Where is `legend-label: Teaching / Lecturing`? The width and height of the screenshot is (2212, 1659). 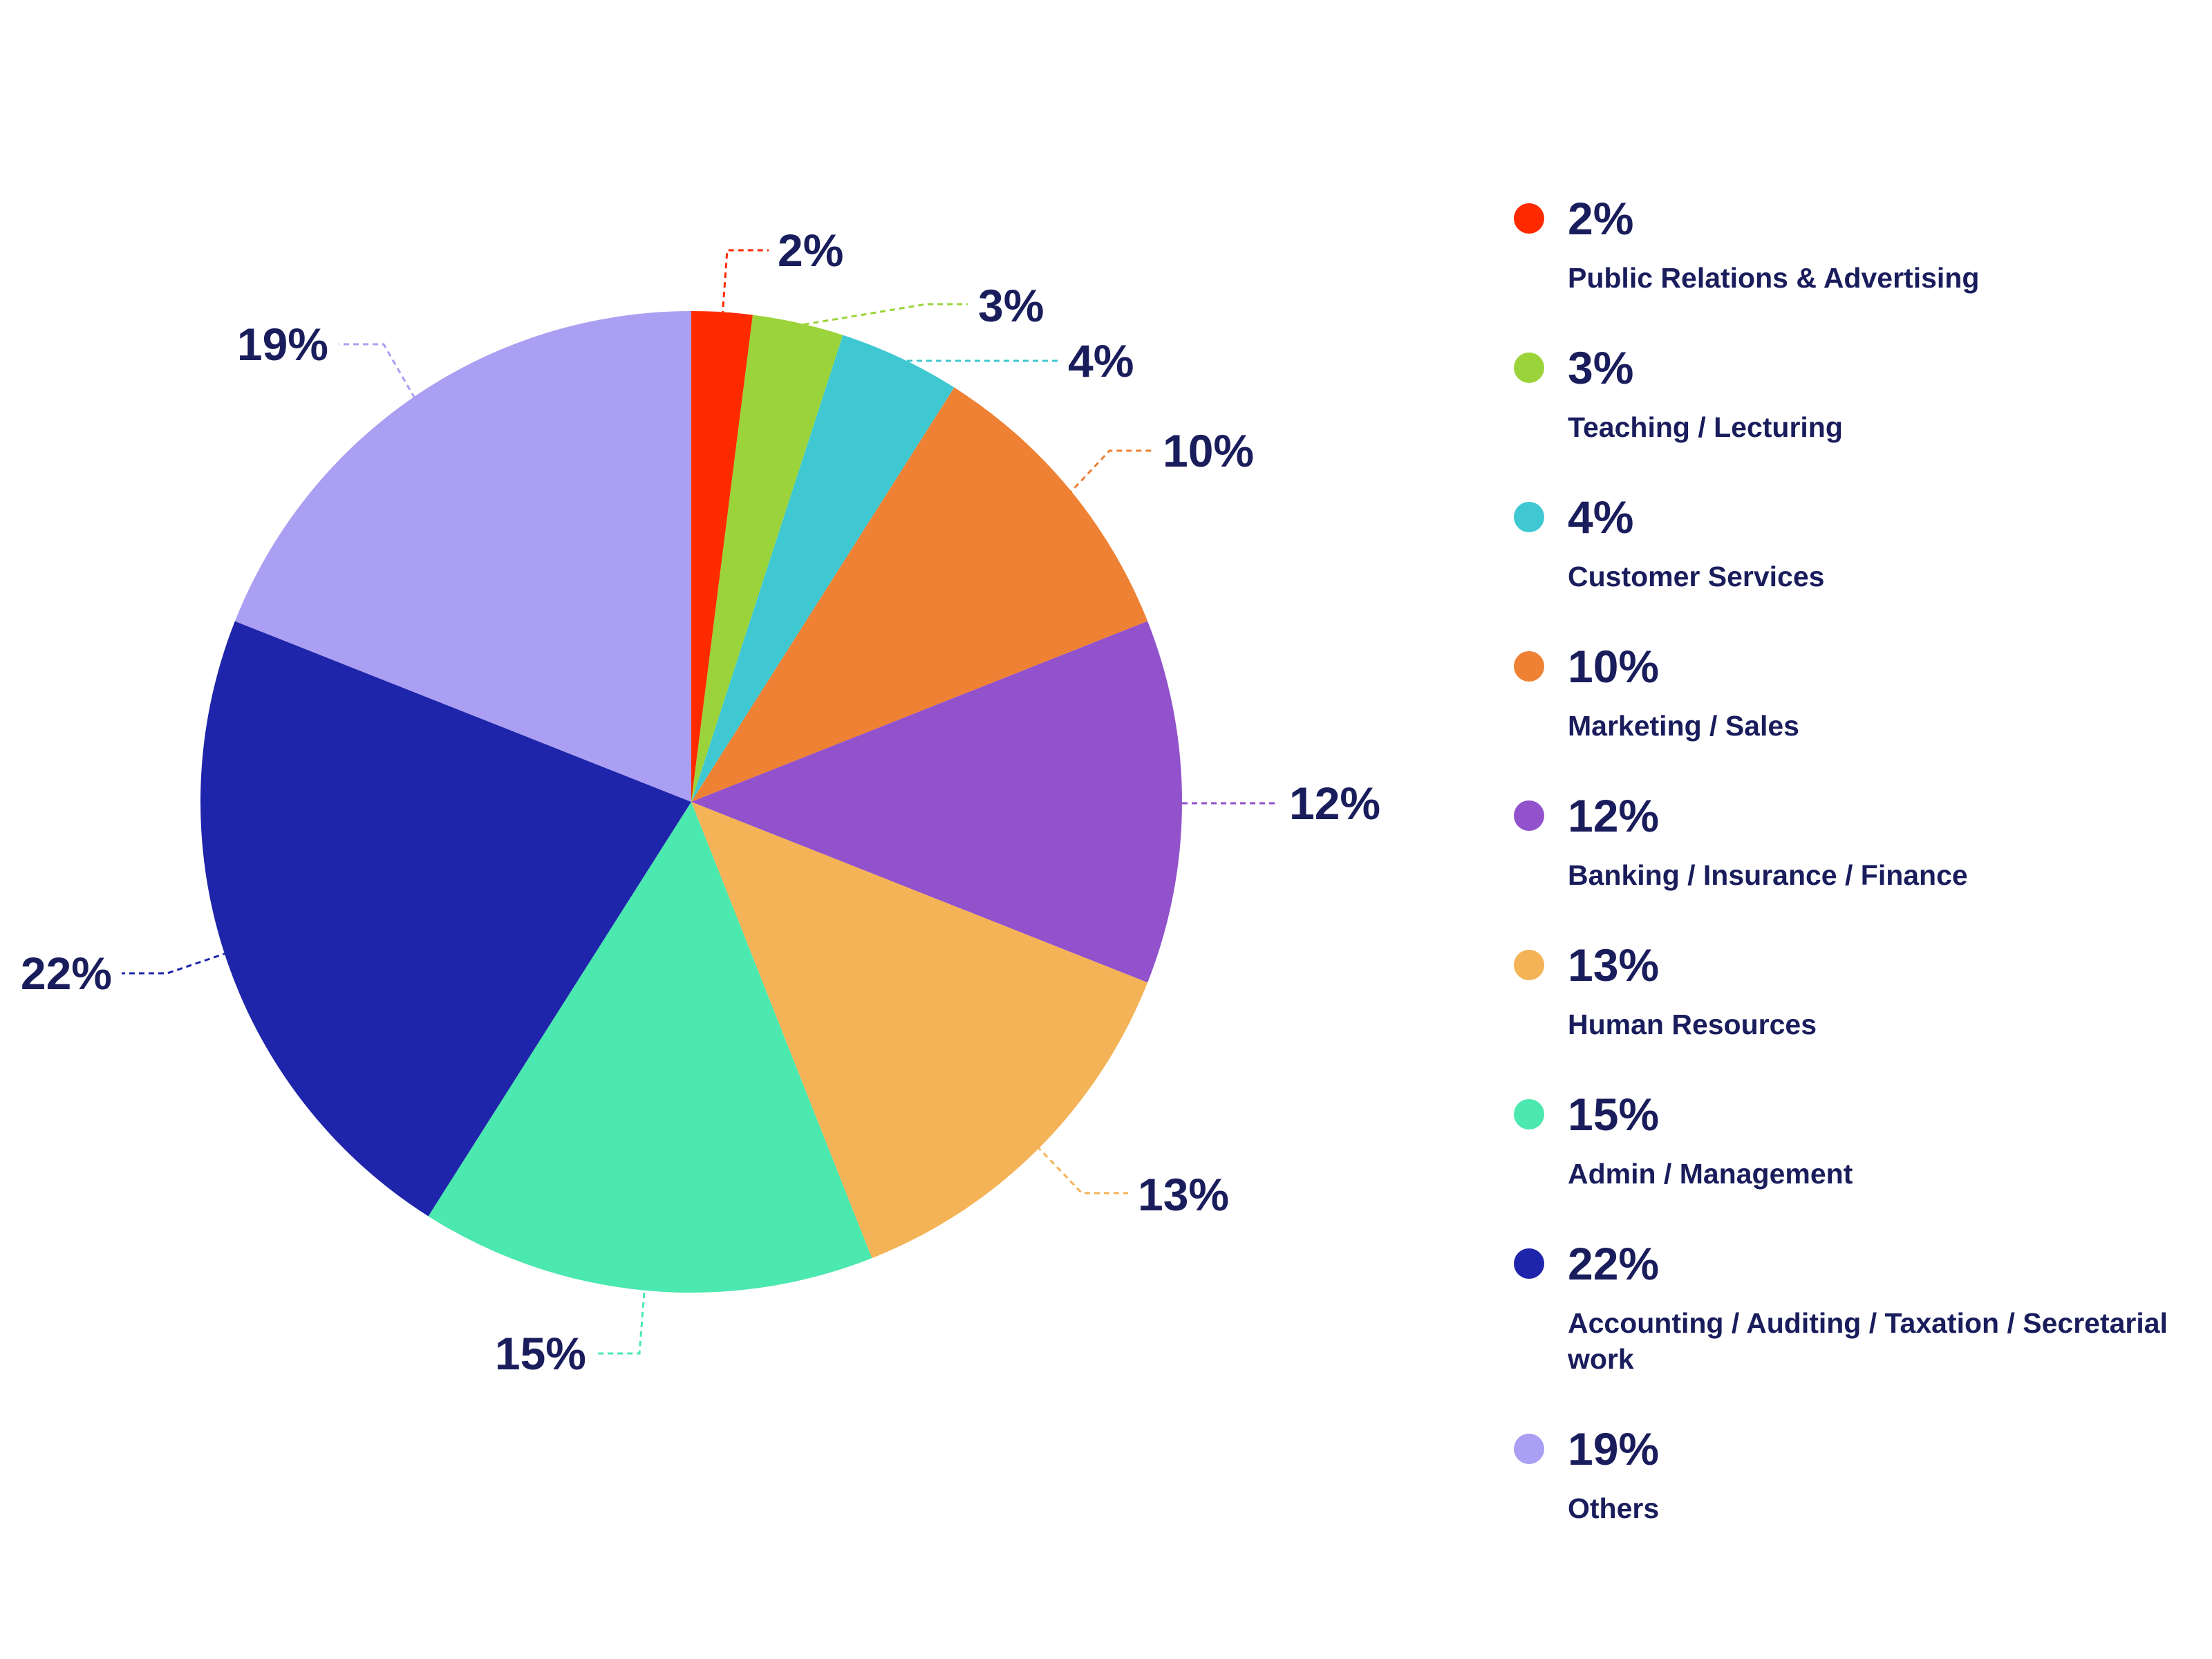
legend-label: Teaching / Lecturing is located at coordinates (1705, 427).